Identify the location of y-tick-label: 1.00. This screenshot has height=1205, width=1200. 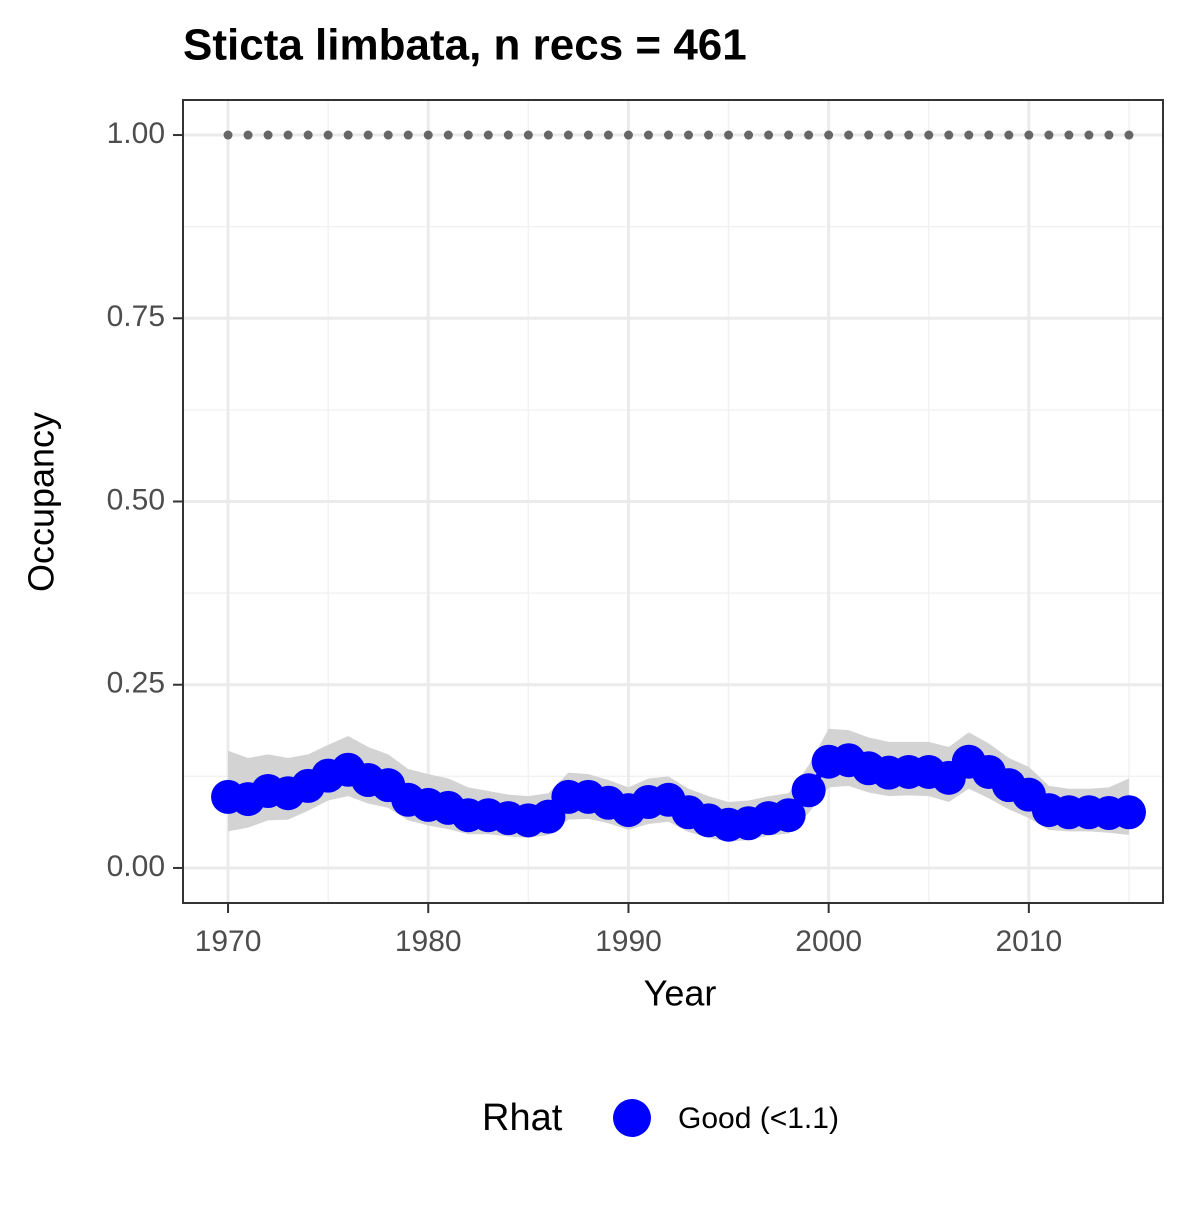
(136, 133).